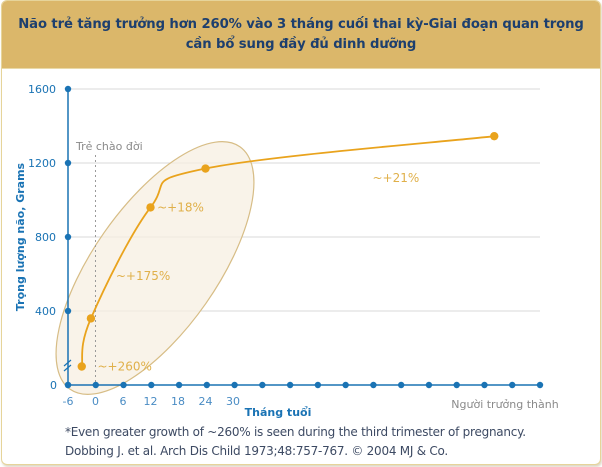 Image resolution: width=602 pixels, height=467 pixels. What do you see at coordinates (206, 401) in the screenshot?
I see `x-tick-label: 24` at bounding box center [206, 401].